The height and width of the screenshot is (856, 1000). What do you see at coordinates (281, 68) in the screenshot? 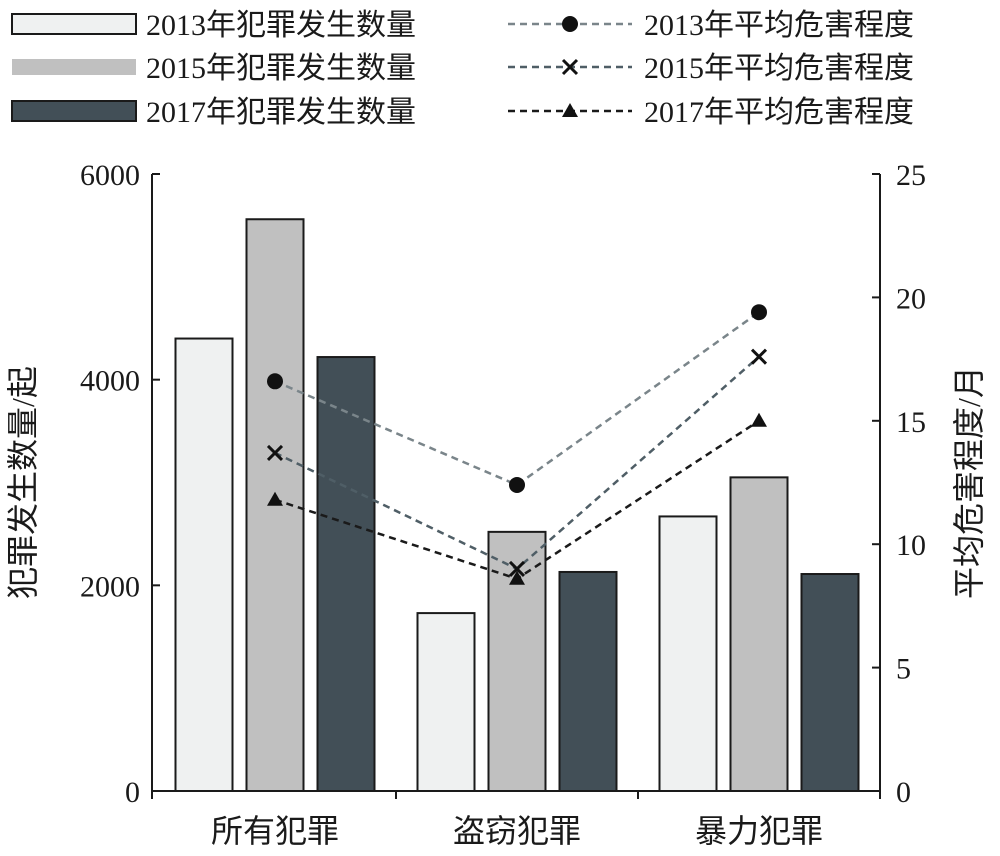
I see `legend-label-bar-1: 2015年犯罪发生数量` at bounding box center [281, 68].